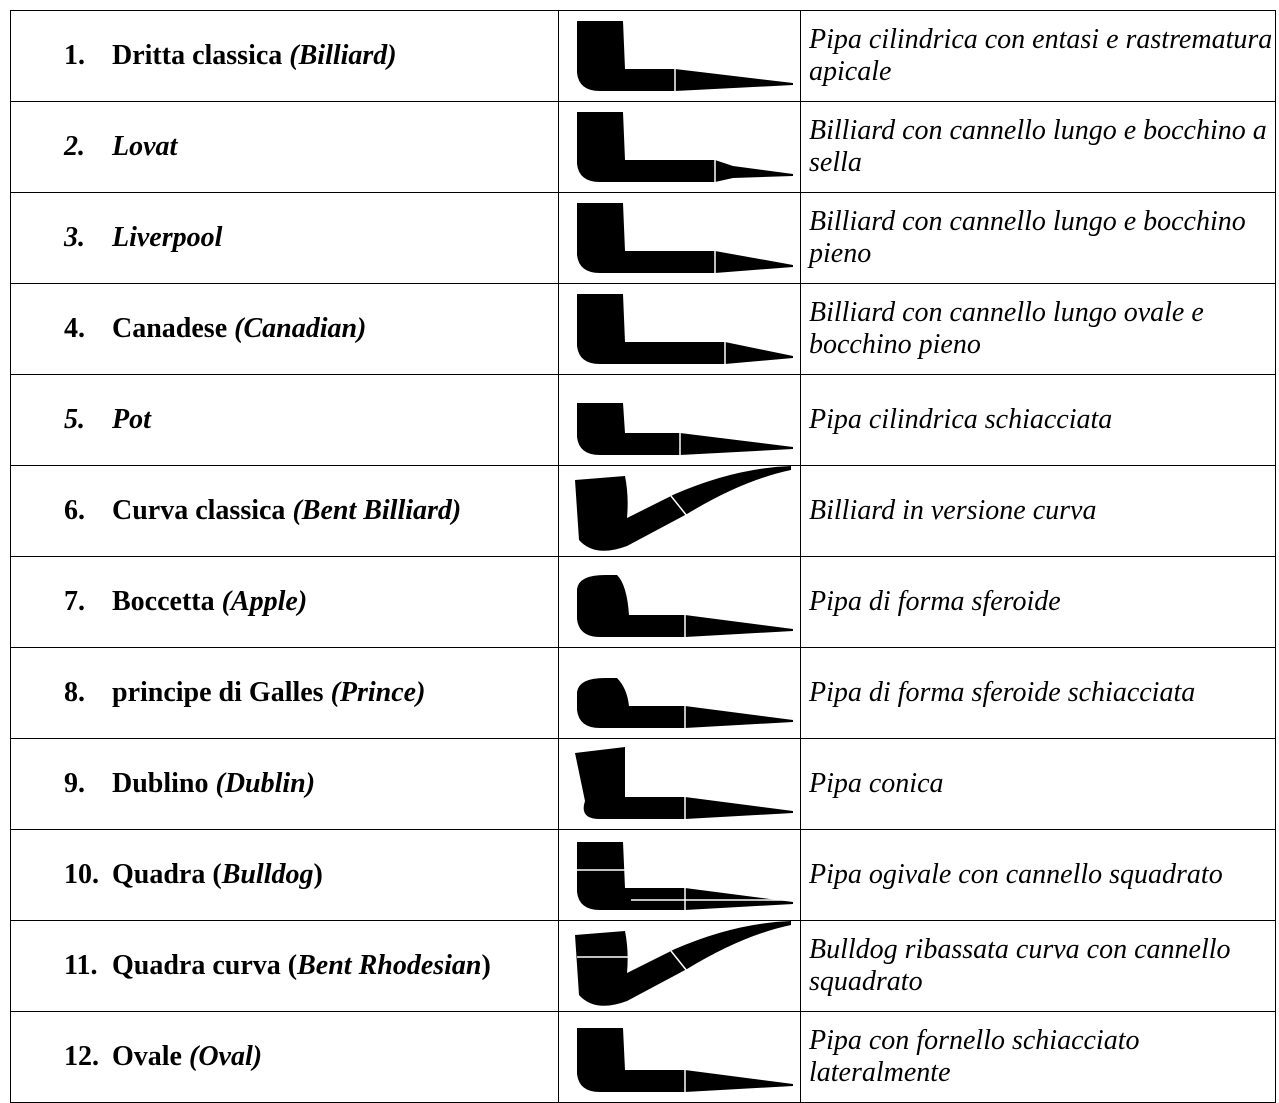 This screenshot has height=1103, width=1279. What do you see at coordinates (74, 692) in the screenshot?
I see `row-number: 8.` at bounding box center [74, 692].